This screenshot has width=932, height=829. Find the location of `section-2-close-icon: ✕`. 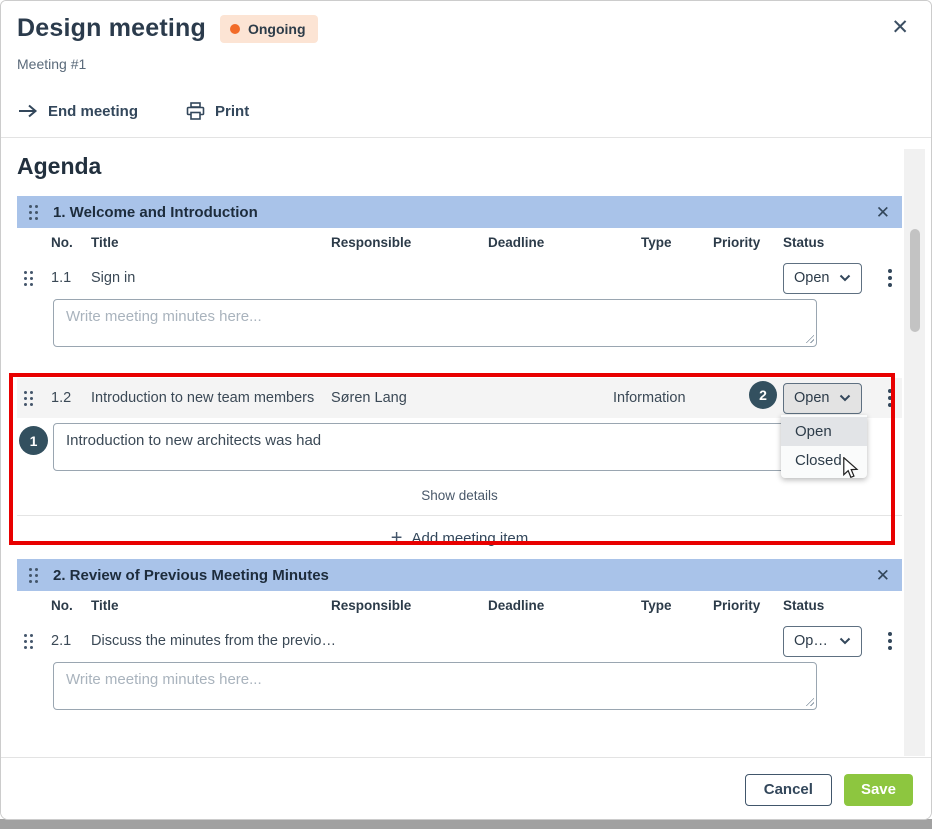

section-2-close-icon: ✕ is located at coordinates (882, 575).